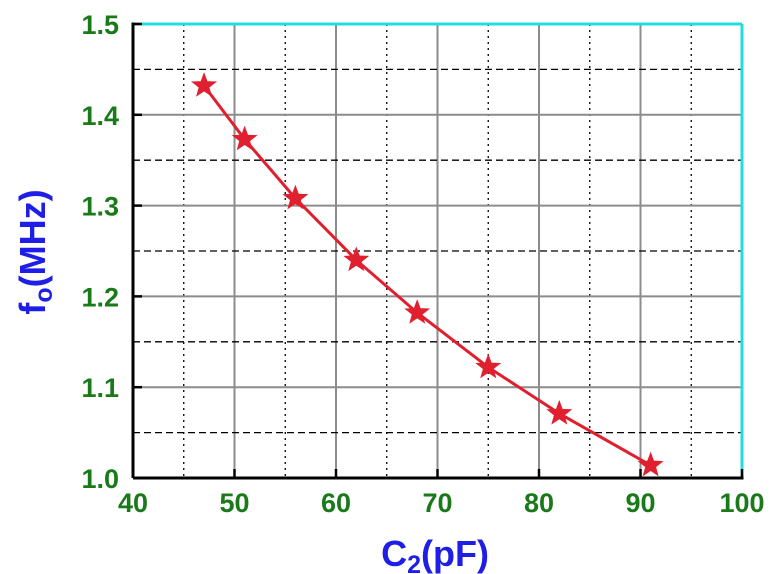  What do you see at coordinates (455, 553) in the screenshot?
I see `x-axis-title-suffix: (pF)` at bounding box center [455, 553].